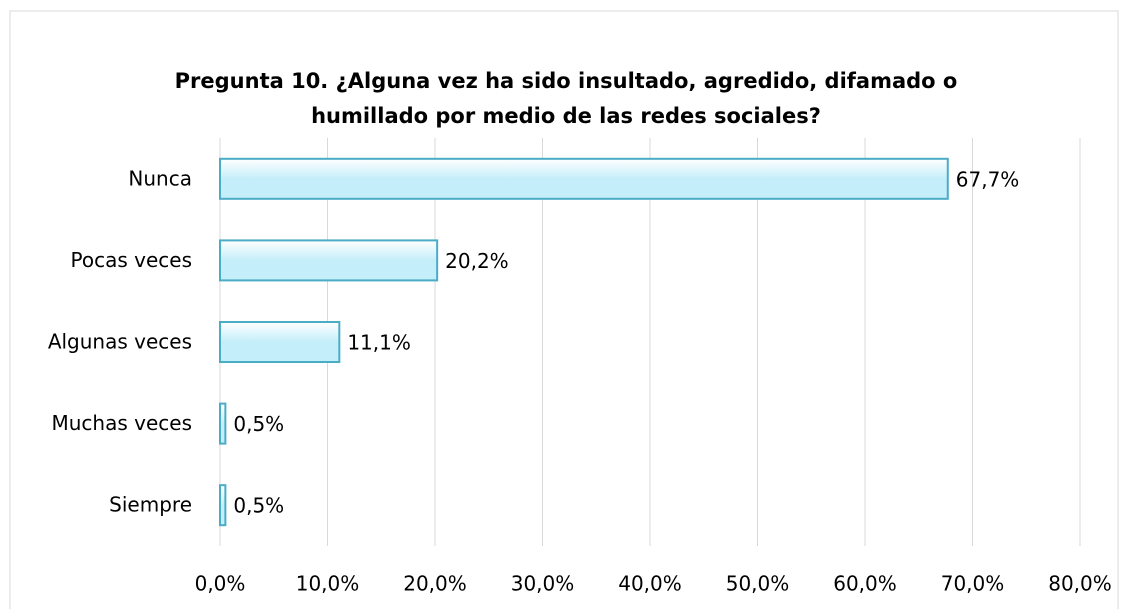 This screenshot has height=613, width=1128. I want to click on y-tick-label: Nunca, so click(160, 178).